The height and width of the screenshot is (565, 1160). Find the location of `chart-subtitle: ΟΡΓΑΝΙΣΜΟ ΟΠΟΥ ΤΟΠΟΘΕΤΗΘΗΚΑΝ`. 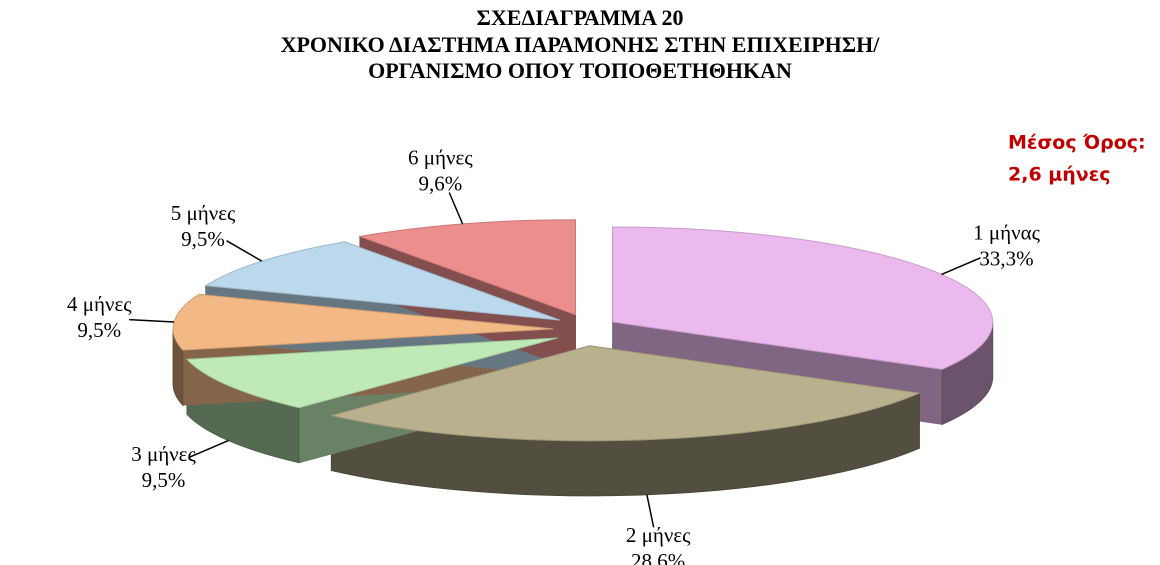

chart-subtitle: ΟΡΓΑΝΙΣΜΟ ΟΠΟΥ ΤΟΠΟΘΕΤΗΘΗΚΑΝ is located at coordinates (580, 70).